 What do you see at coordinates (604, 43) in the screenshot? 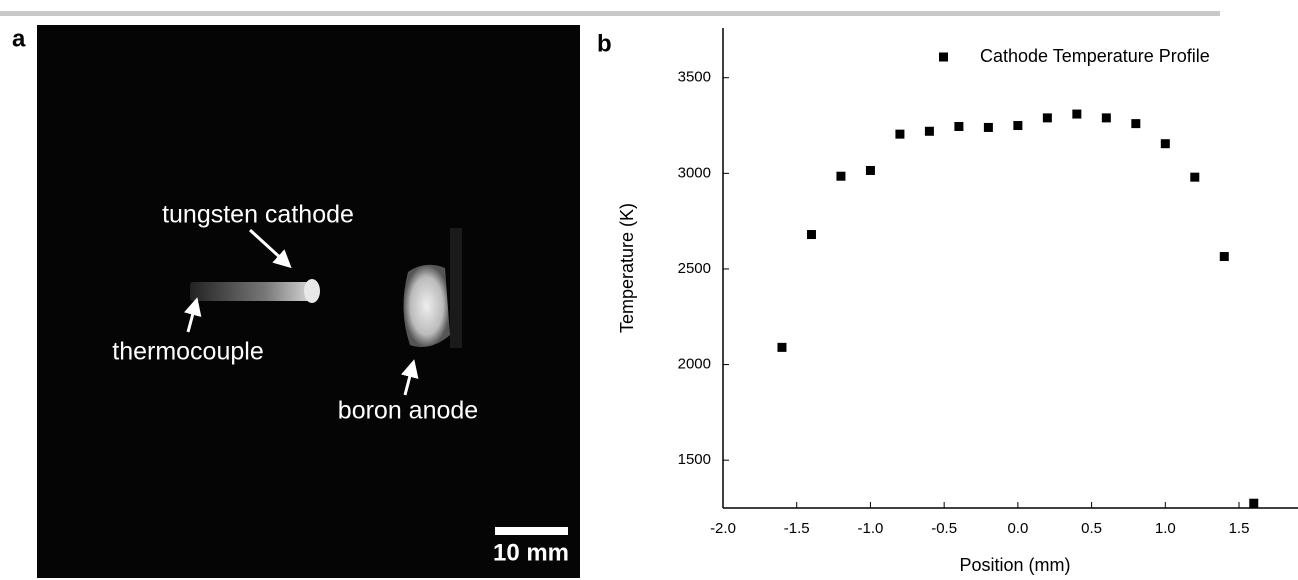
I see `panel-label: b` at bounding box center [604, 43].